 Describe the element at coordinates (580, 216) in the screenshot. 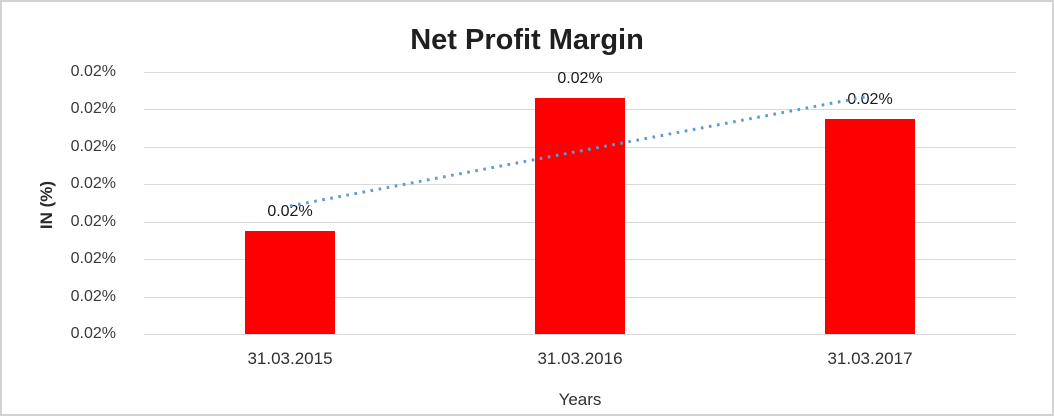

I see `bar-31-03-2016` at that location.